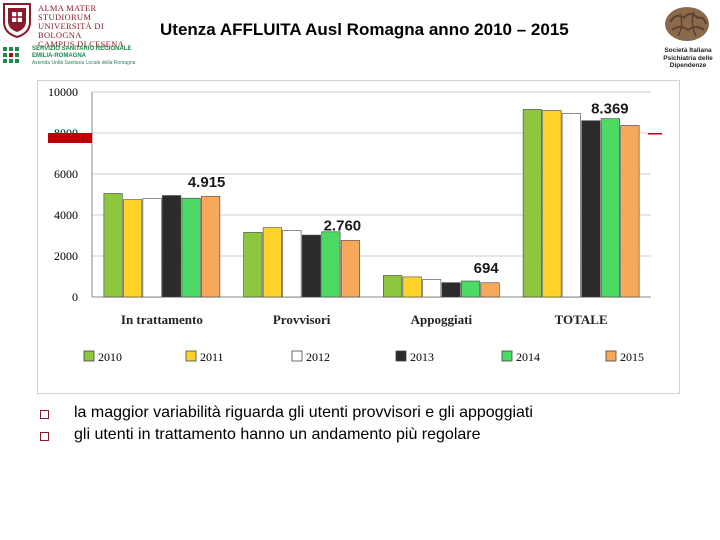  What do you see at coordinates (110, 357) in the screenshot?
I see `legend-label: 2010` at bounding box center [110, 357].